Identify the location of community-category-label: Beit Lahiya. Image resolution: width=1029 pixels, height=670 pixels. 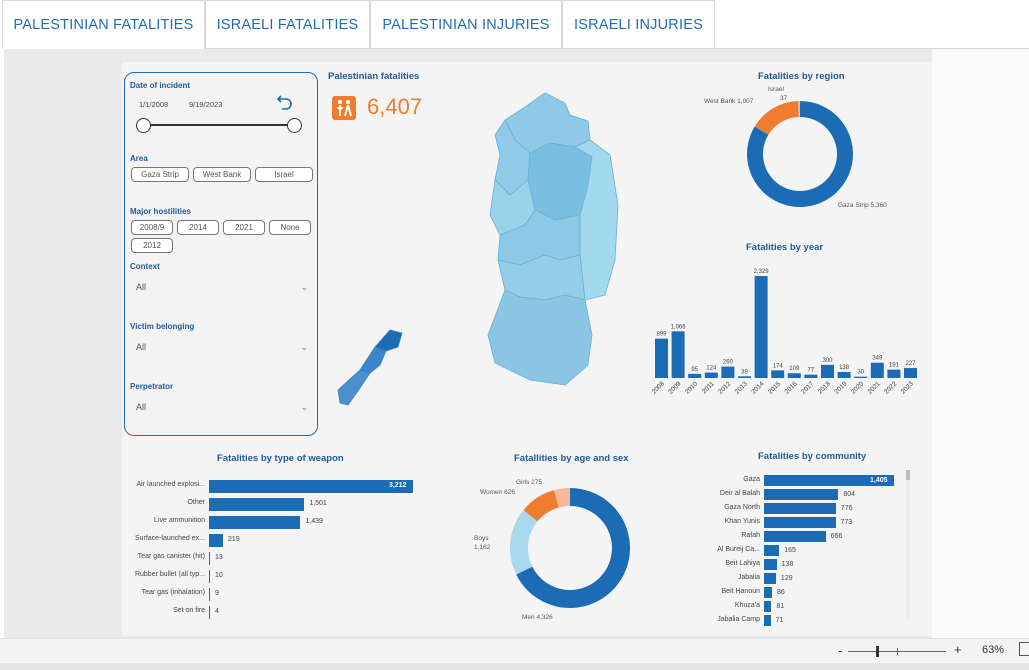
(742, 563).